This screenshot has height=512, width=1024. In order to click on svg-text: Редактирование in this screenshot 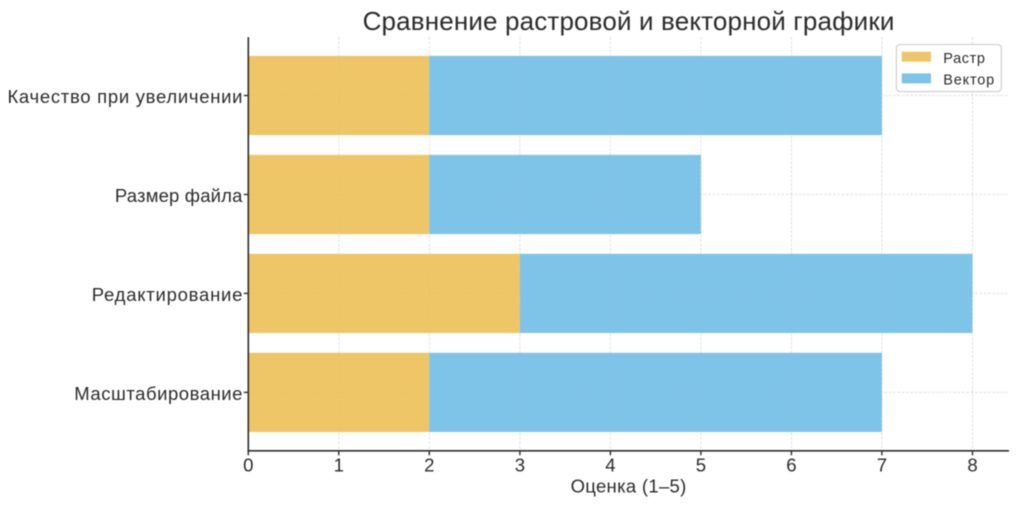, I will do `click(167, 294)`.